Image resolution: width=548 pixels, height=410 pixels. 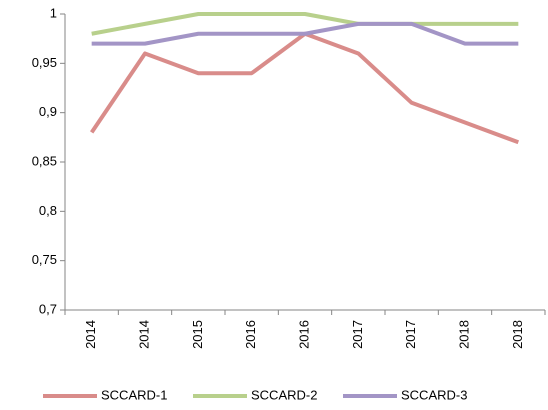 I want to click on y-tick-label: 1, so click(x=53, y=12).